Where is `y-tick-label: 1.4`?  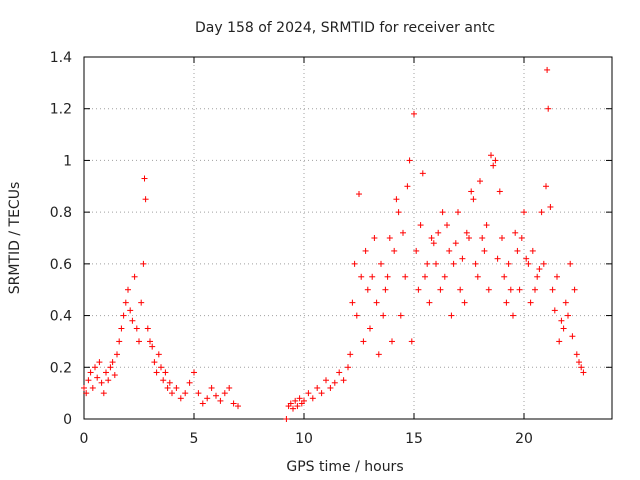 y-tick-label: 1.4 is located at coordinates (61, 58).